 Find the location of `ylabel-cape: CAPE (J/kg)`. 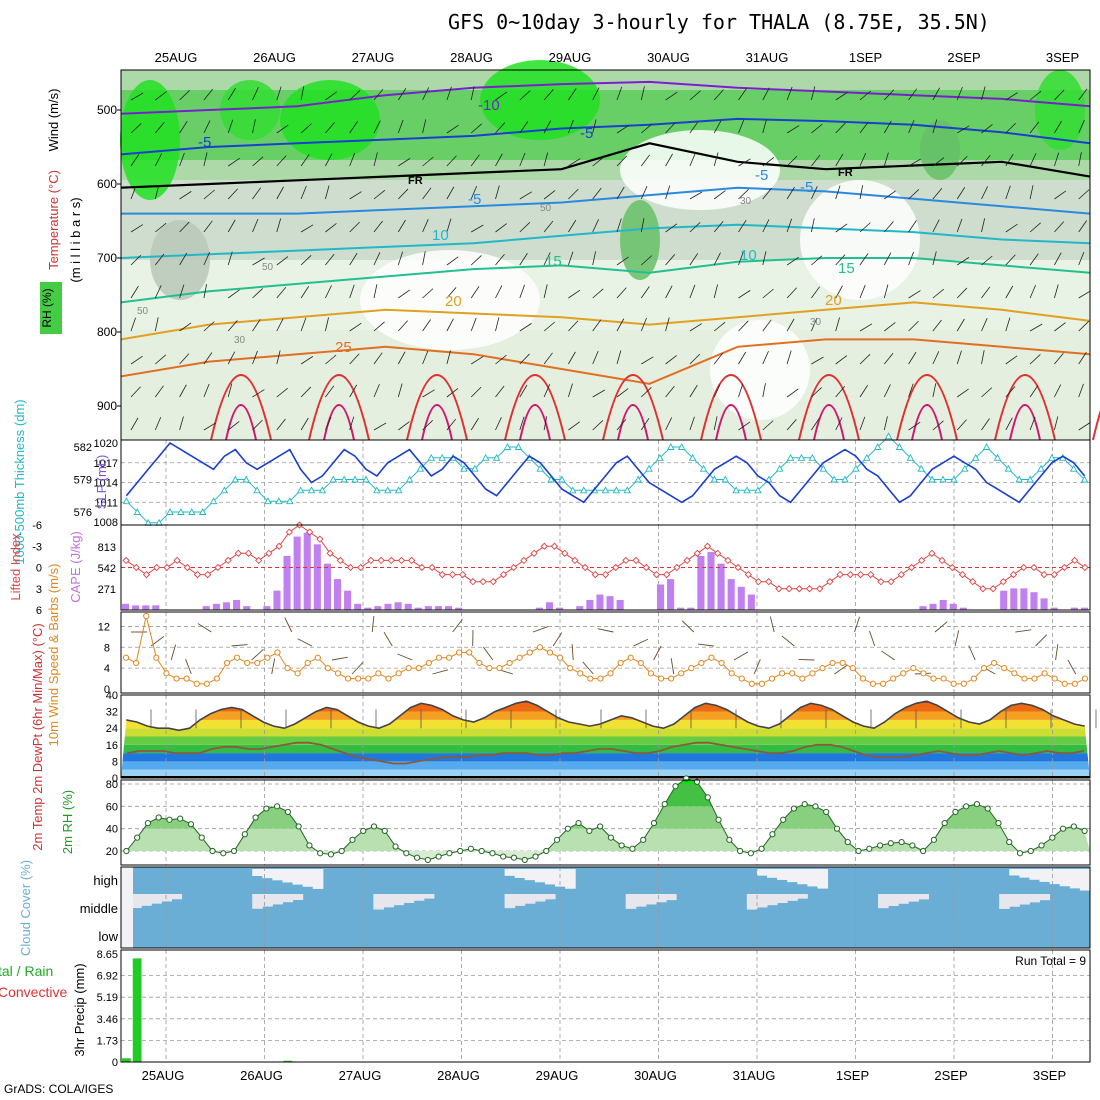

ylabel-cape: CAPE (J/kg) is located at coordinates (75, 567).